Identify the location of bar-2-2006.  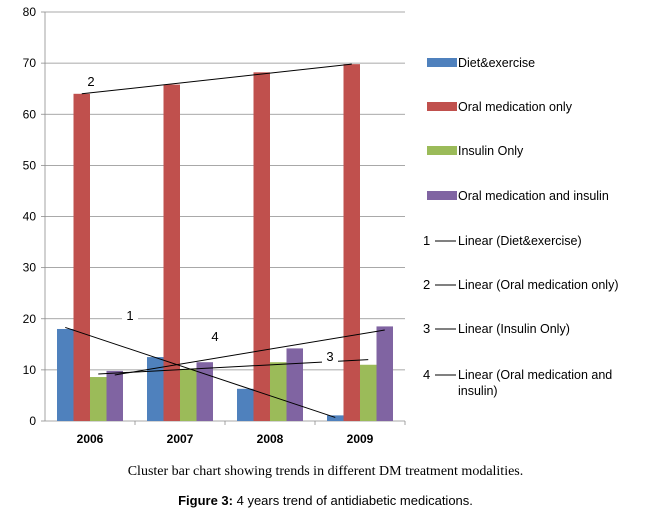
(98, 399).